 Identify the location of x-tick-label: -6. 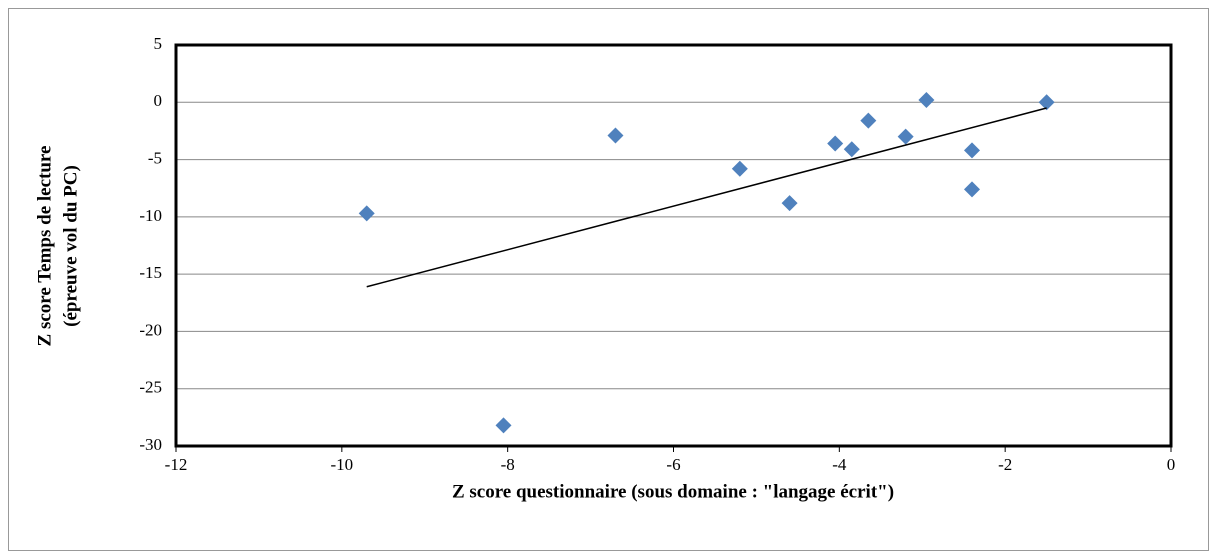
(673, 464).